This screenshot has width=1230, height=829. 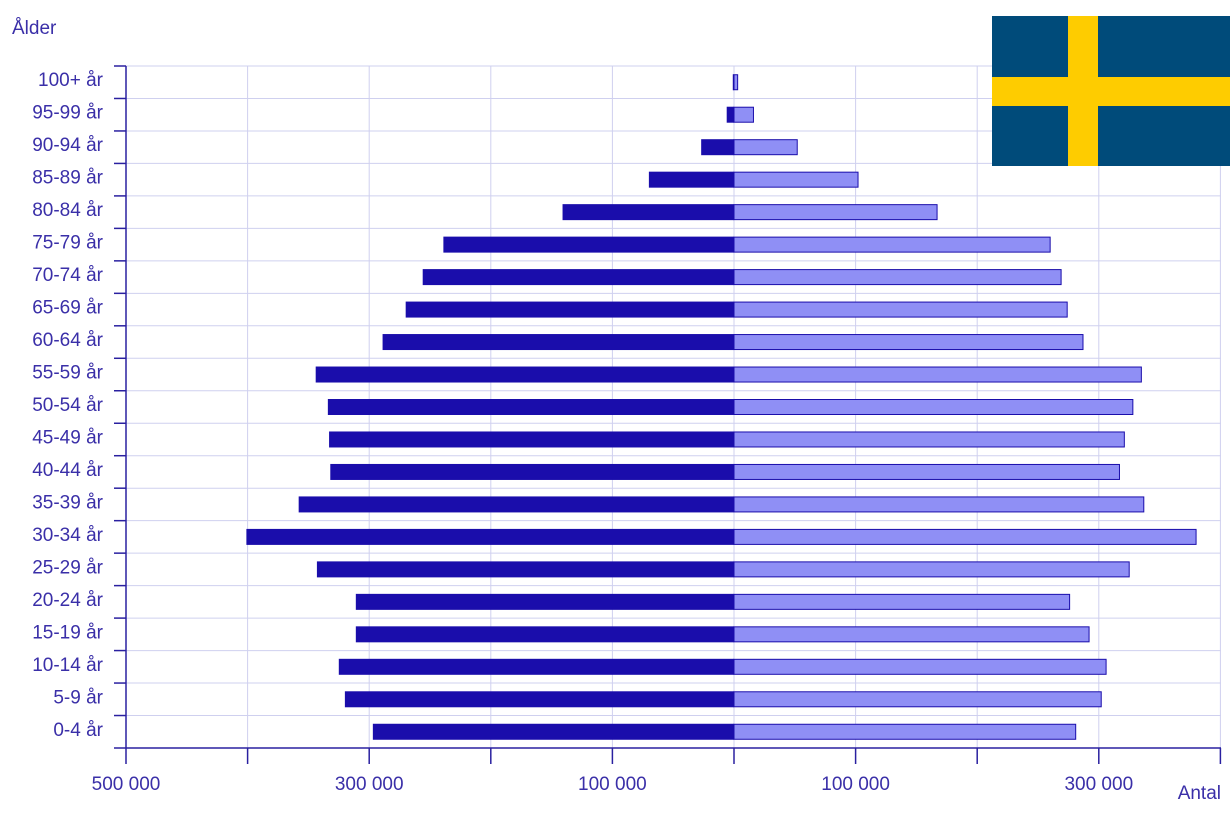 What do you see at coordinates (67, 470) in the screenshot?
I see `y-tick-label: 40-44 år` at bounding box center [67, 470].